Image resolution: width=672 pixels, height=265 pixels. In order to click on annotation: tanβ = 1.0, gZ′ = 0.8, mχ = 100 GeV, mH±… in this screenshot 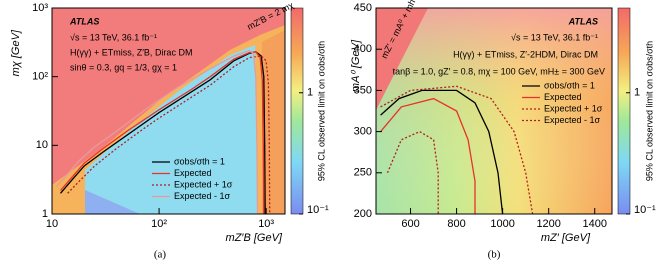, I will do `click(499, 71)`.